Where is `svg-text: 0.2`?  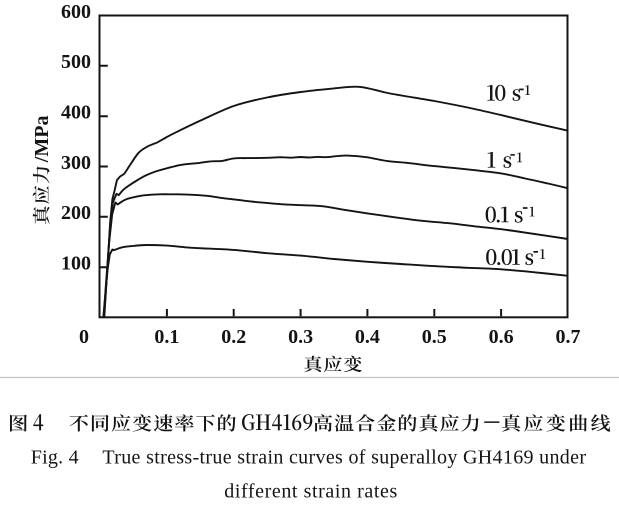 svg-text: 0.2 is located at coordinates (233, 337).